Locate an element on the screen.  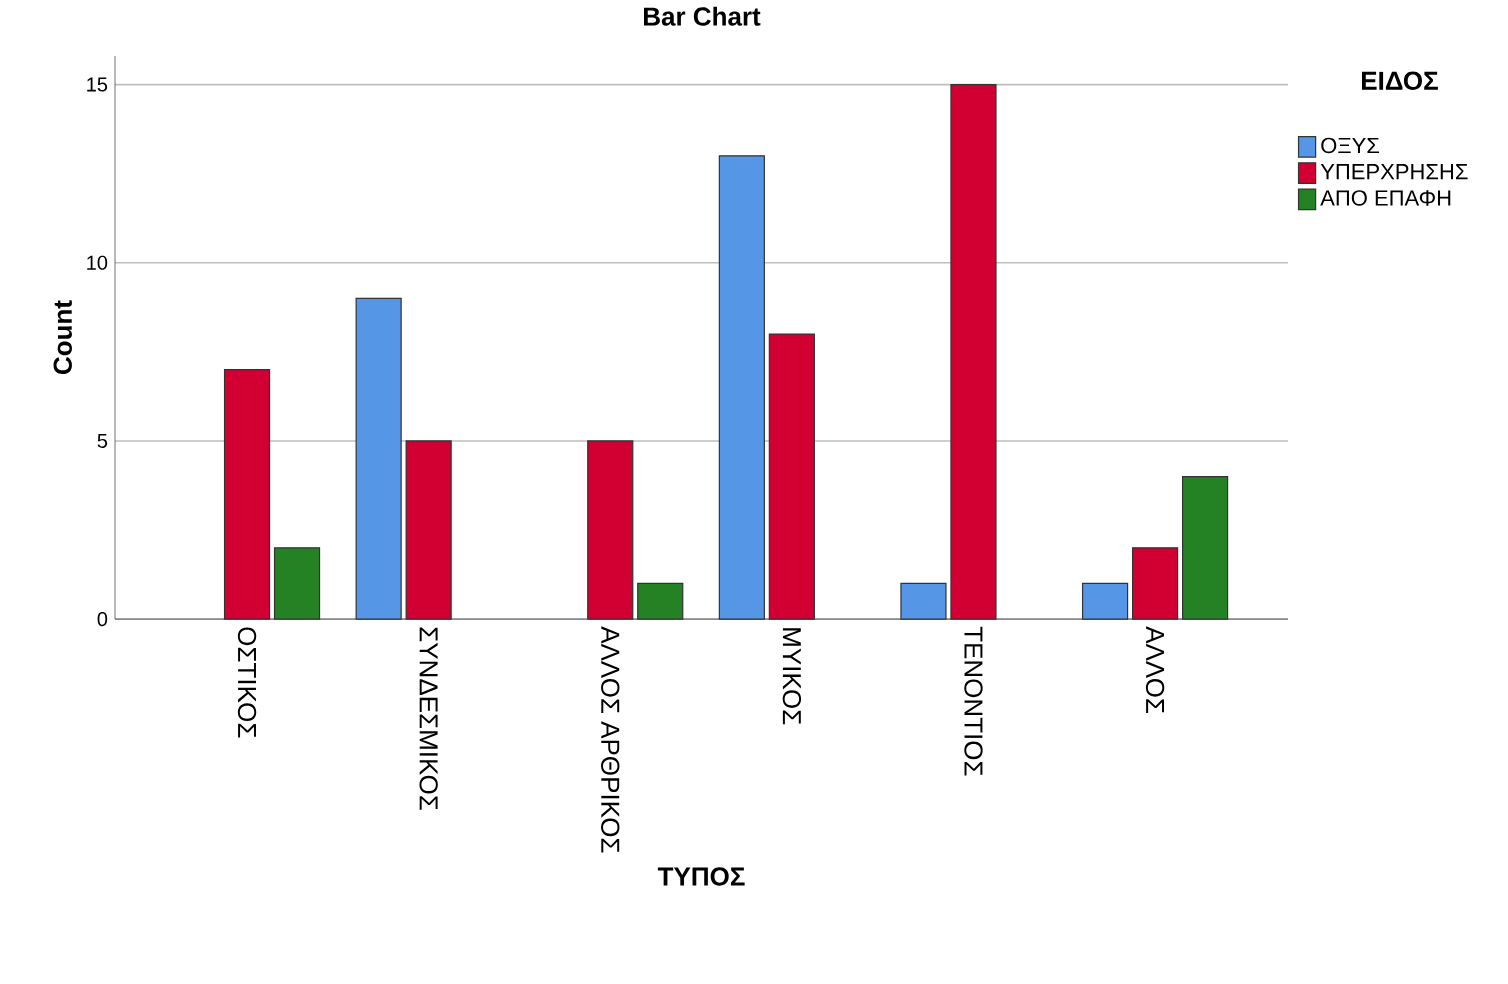
x-tick-label: ΜΥΙΚΟΣ is located at coordinates (792, 676).